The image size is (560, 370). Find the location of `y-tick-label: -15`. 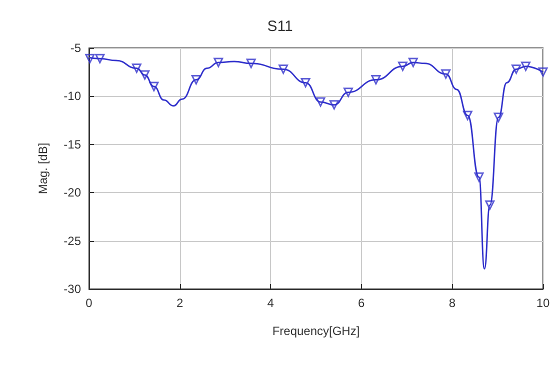

y-tick-label: -15 is located at coordinates (73, 144).